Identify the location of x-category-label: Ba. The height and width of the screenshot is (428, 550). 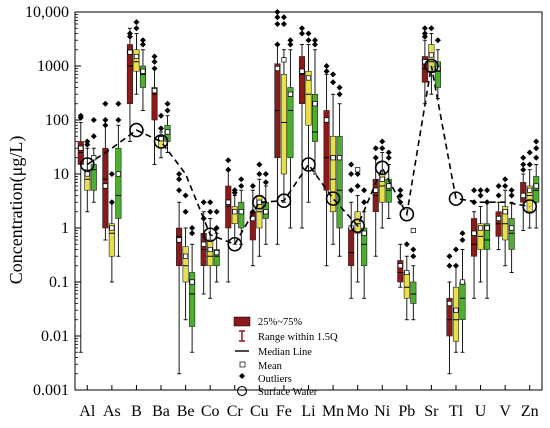
(161, 411).